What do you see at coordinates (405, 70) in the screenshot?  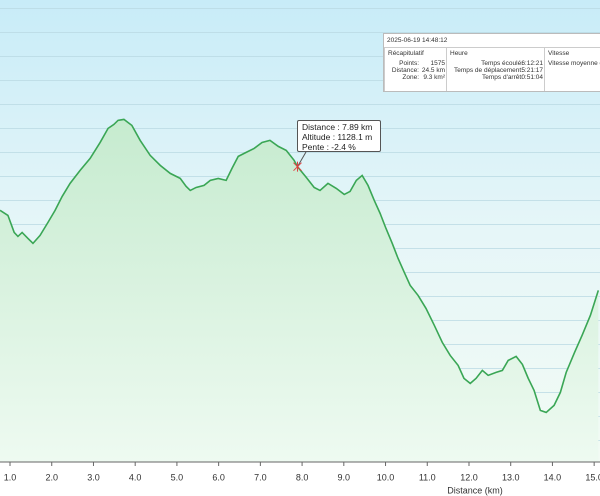 I see `summary-label: Distance:` at bounding box center [405, 70].